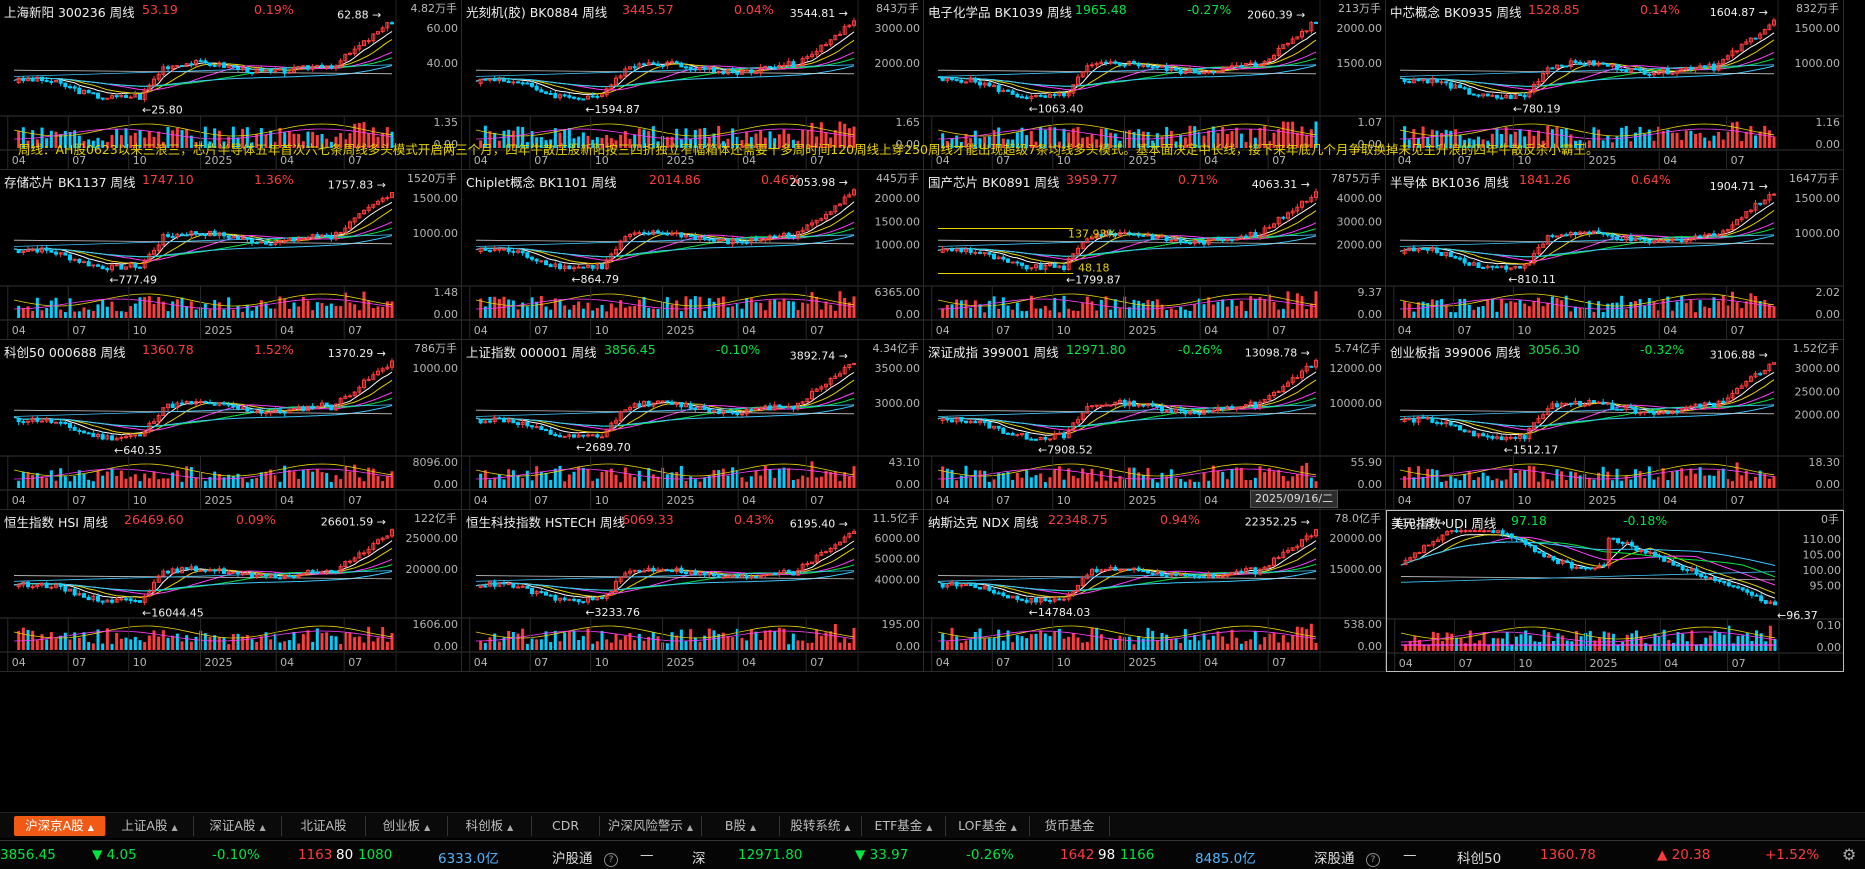  Describe the element at coordinates (54, 825) in the screenshot. I see `tab-label: 沪深京A股` at that location.